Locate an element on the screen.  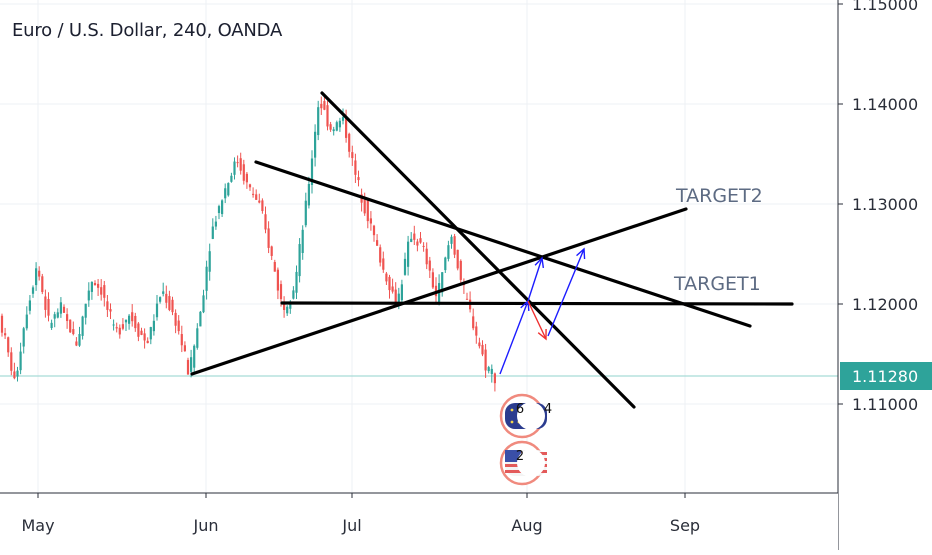
symbol-title: Euro / U.S. Dollar, 240, OANDA is located at coordinates (147, 30).